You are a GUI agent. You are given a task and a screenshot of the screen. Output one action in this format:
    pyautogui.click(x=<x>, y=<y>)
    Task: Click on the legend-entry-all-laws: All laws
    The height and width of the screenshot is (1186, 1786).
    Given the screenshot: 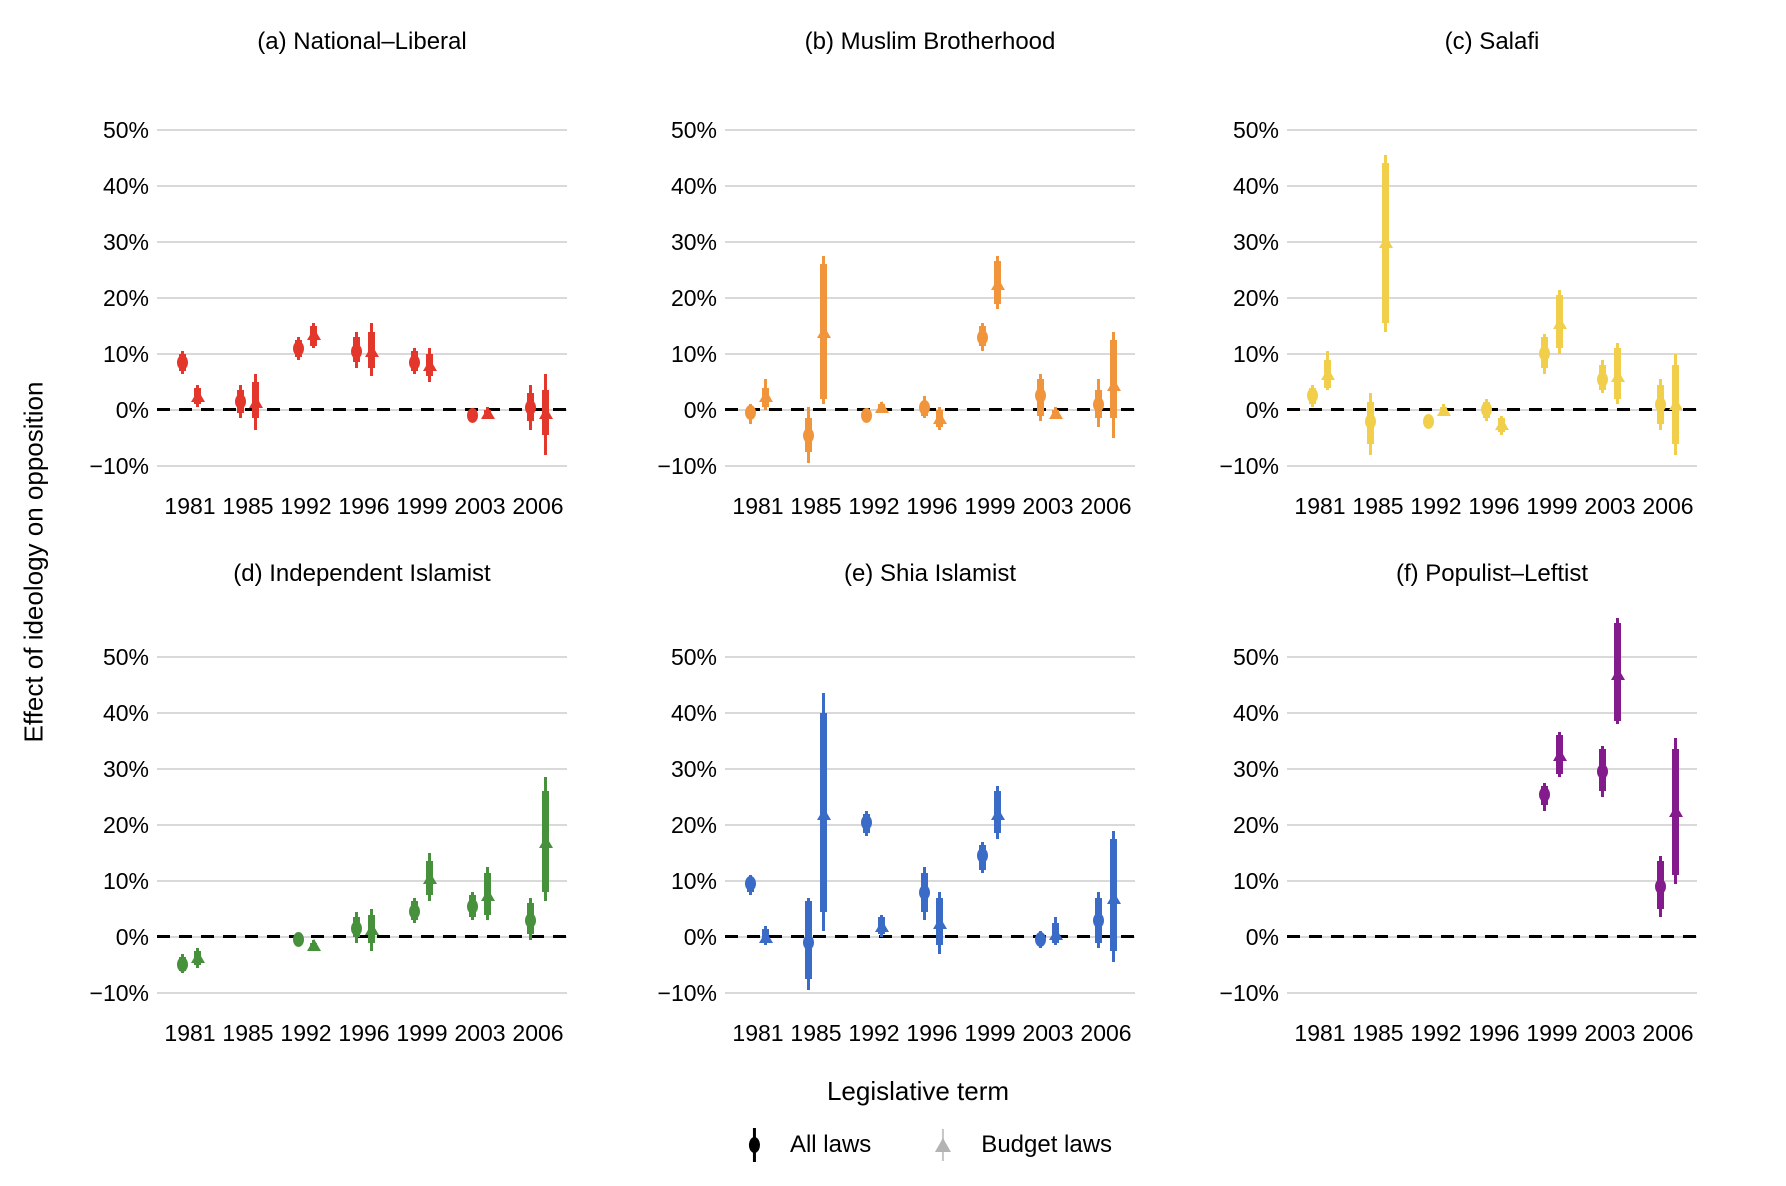 What is the action you would take?
    pyautogui.click(x=809, y=1145)
    